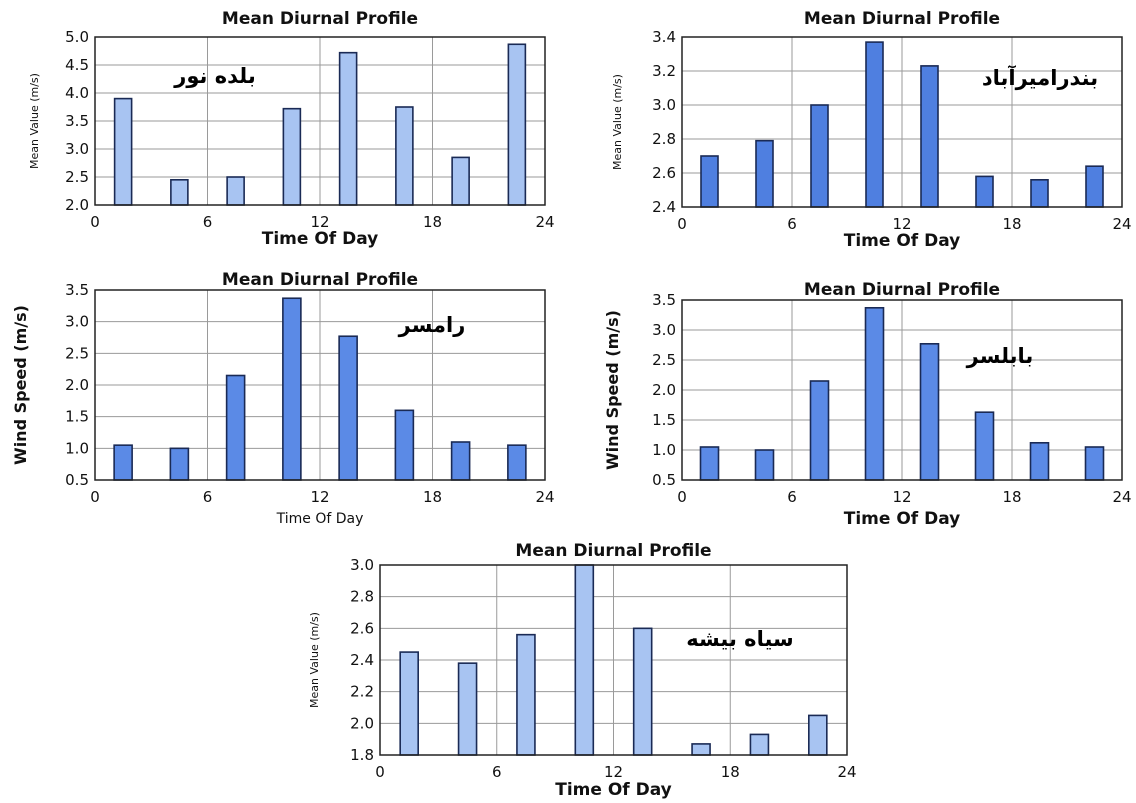  What do you see at coordinates (77, 417) in the screenshot?
I see `y-tick-label: 1.5` at bounding box center [77, 417].